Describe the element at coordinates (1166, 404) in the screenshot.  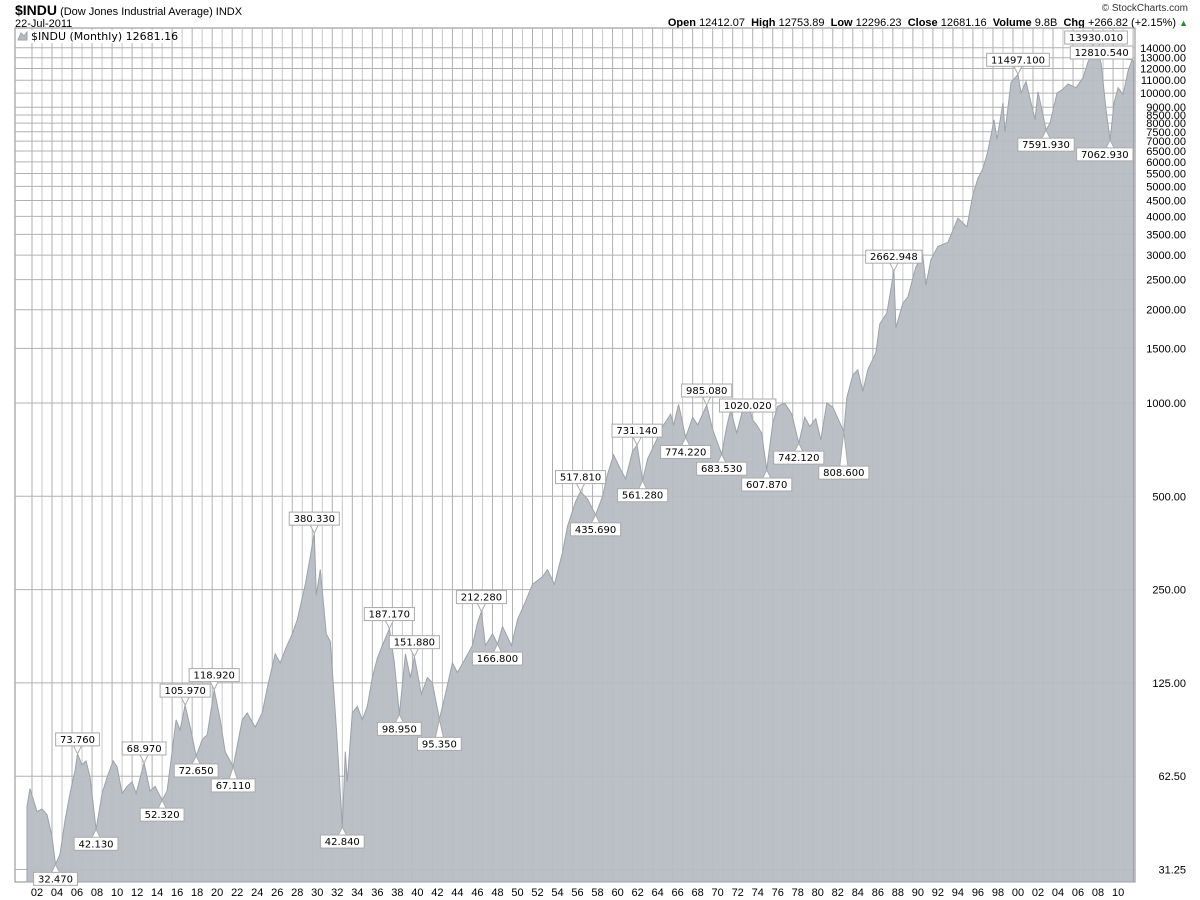
I see `y-tick-label: 1000.00` at that location.